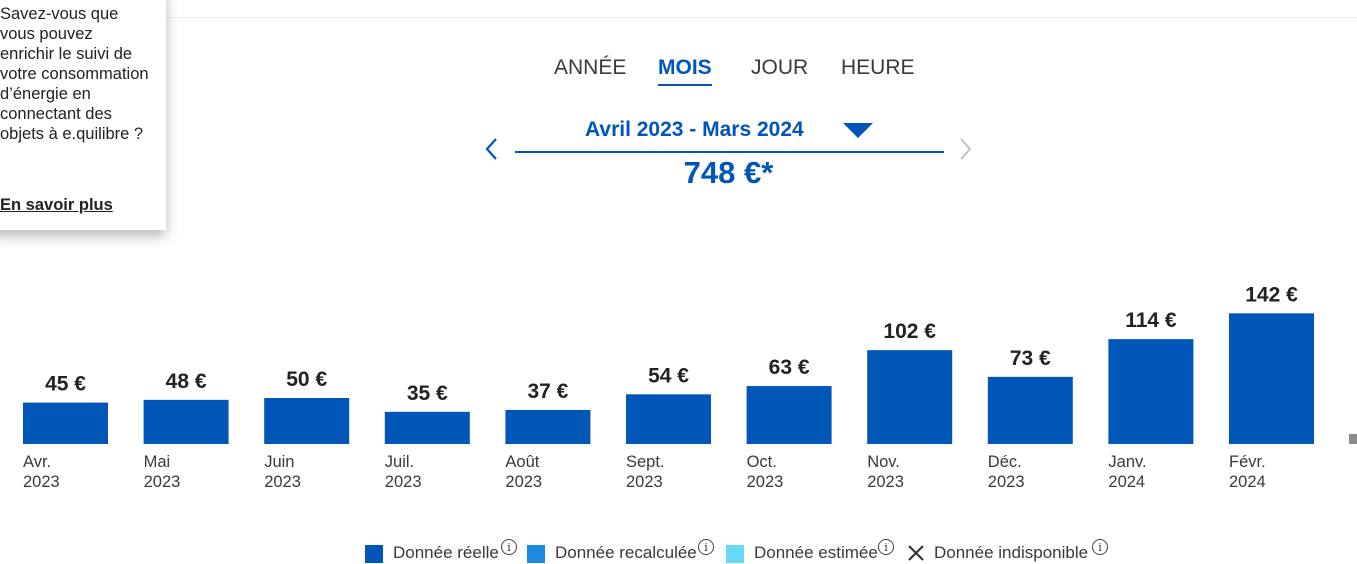 The width and height of the screenshot is (1357, 564). I want to click on bar-value-label: 73 €, so click(1030, 358).